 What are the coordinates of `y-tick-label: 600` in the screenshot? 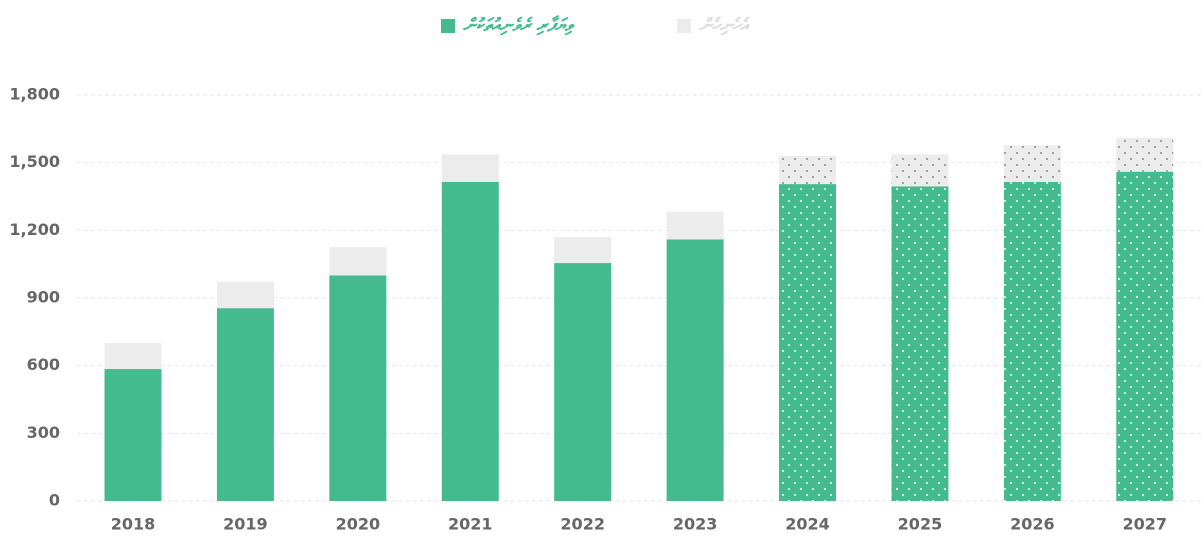 It's located at (43, 364).